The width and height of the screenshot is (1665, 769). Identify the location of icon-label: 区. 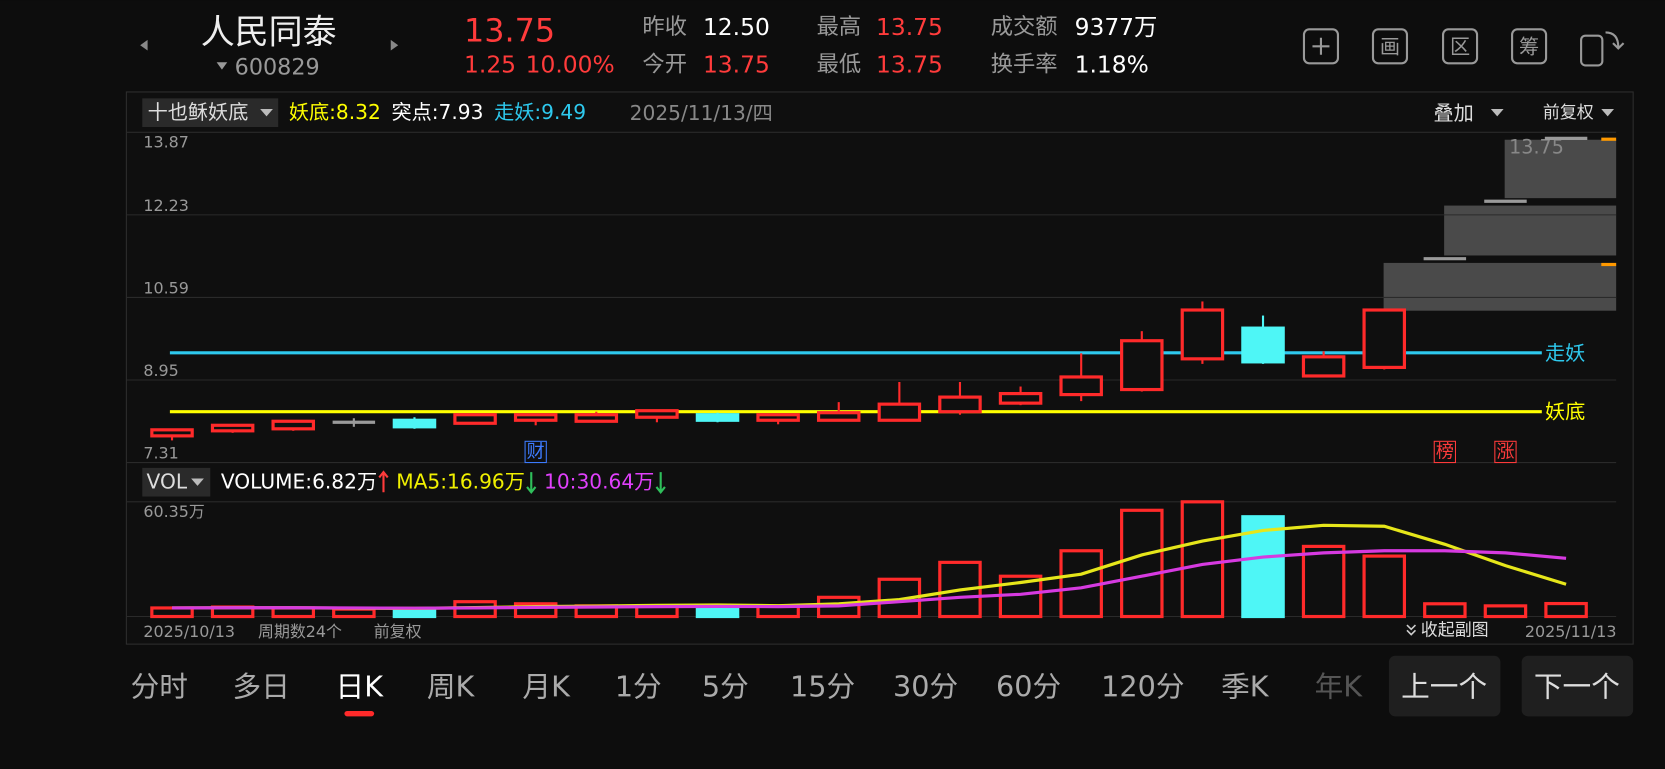
(1460, 46).